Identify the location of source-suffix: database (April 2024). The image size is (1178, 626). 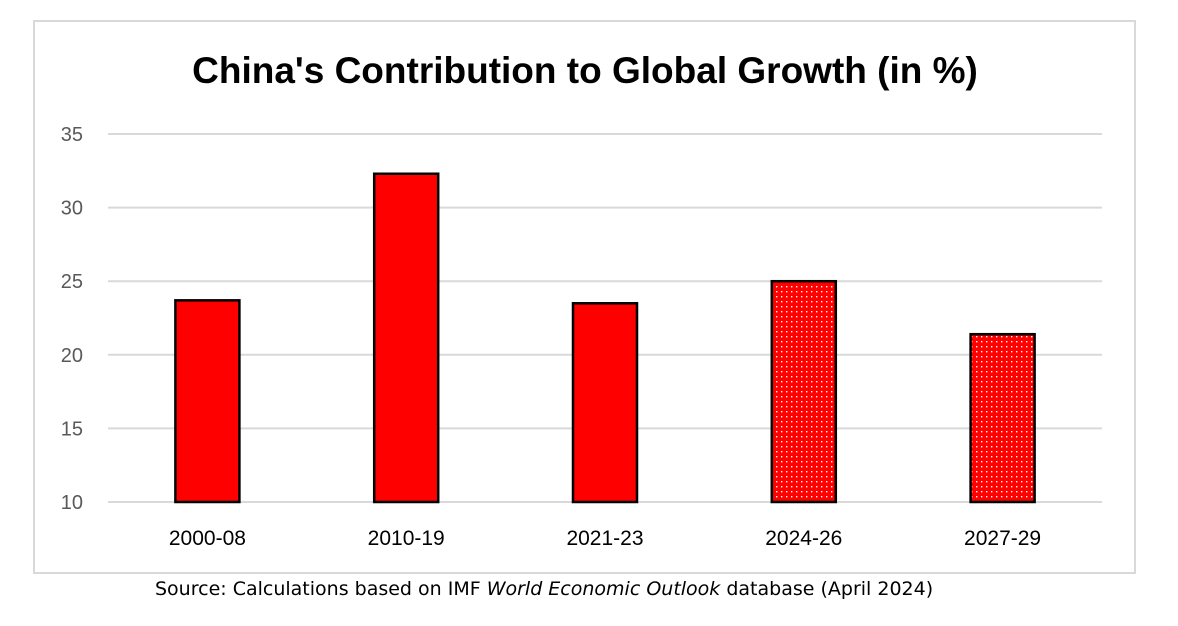
(827, 589).